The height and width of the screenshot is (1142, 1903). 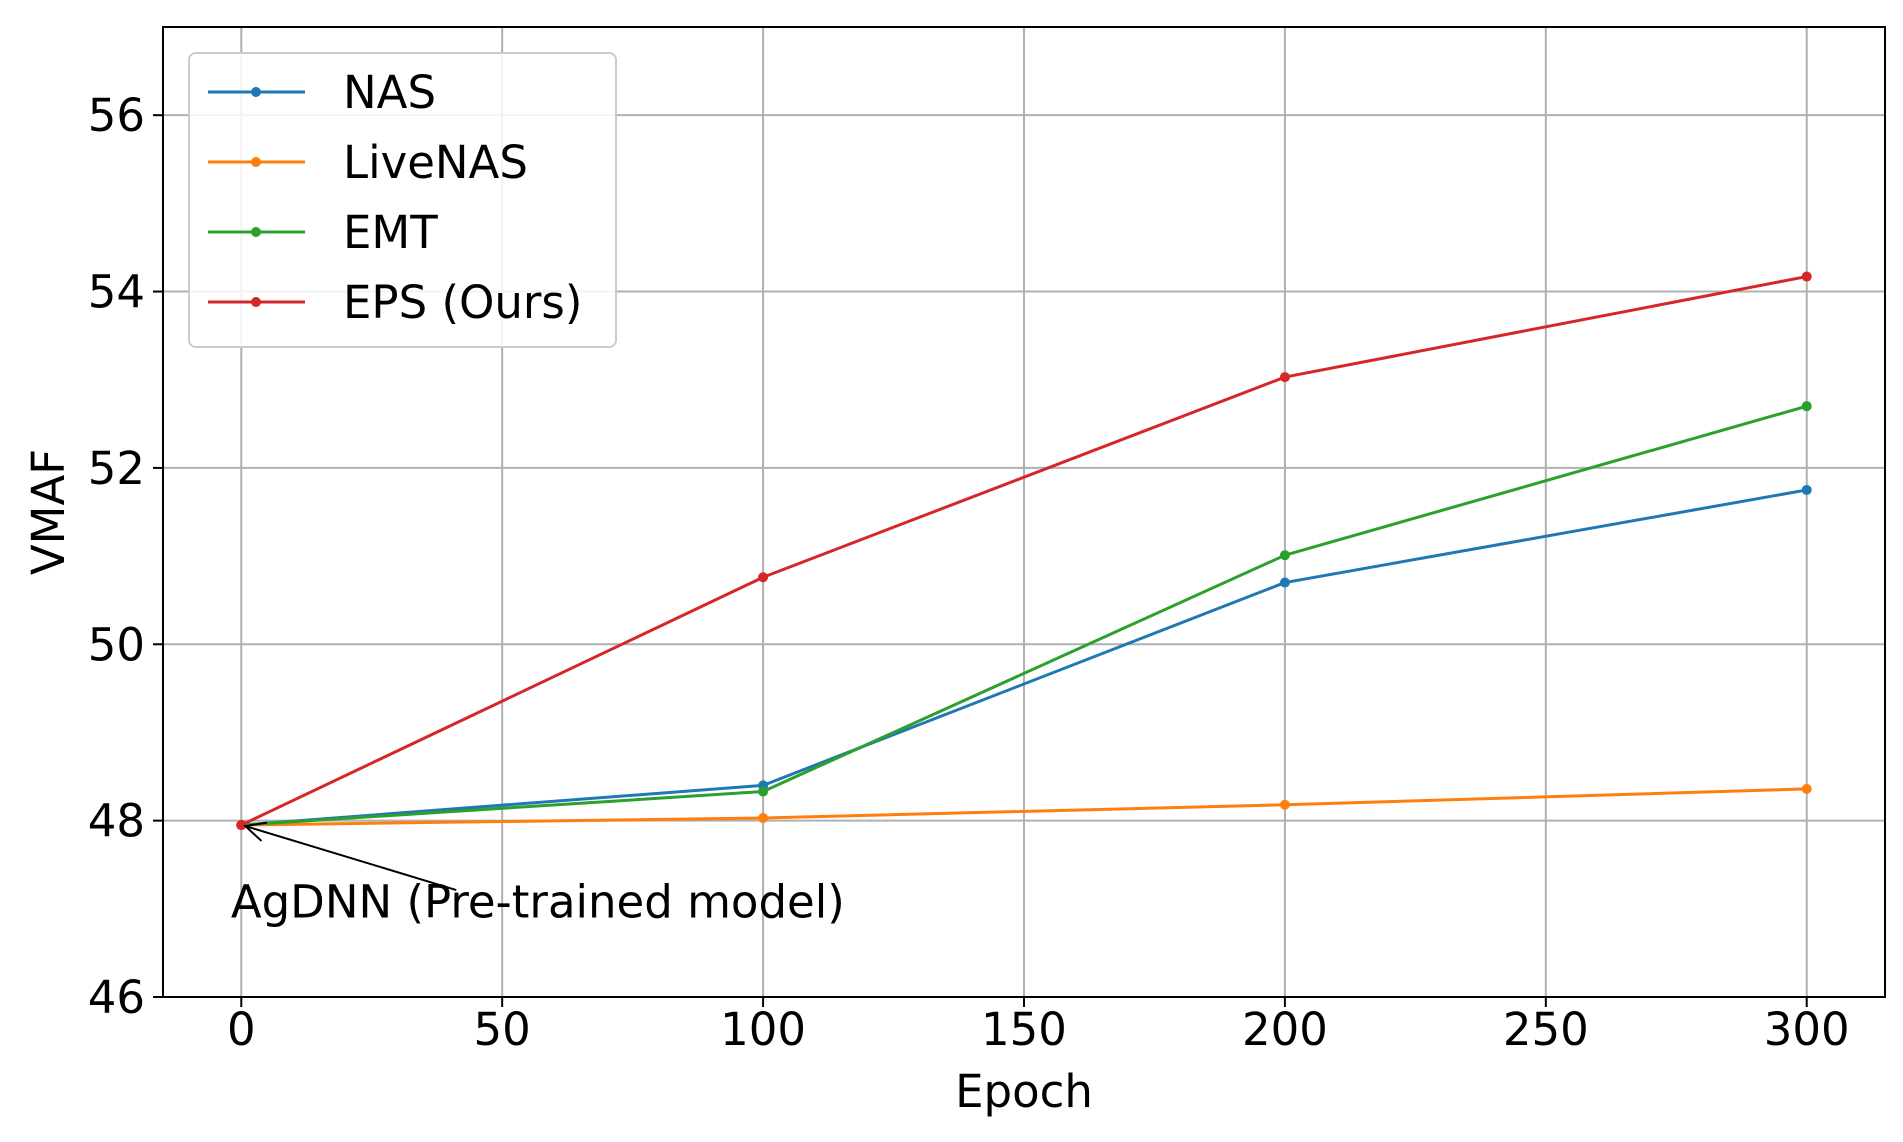 I want to click on annotation: AgDNN (Pre-trained model), so click(x=538, y=875).